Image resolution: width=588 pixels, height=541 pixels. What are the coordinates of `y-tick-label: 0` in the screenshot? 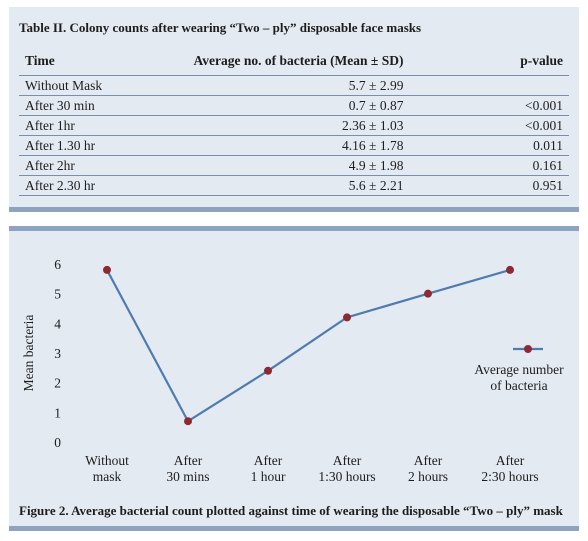 It's located at (57, 442).